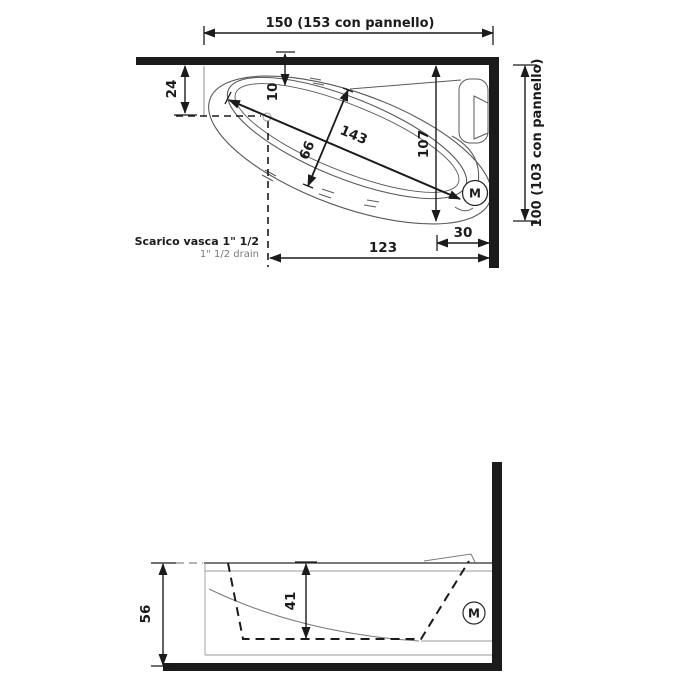 Image resolution: width=700 pixels, height=700 pixels. What do you see at coordinates (332, 667) in the screenshot?
I see `floor` at bounding box center [332, 667].